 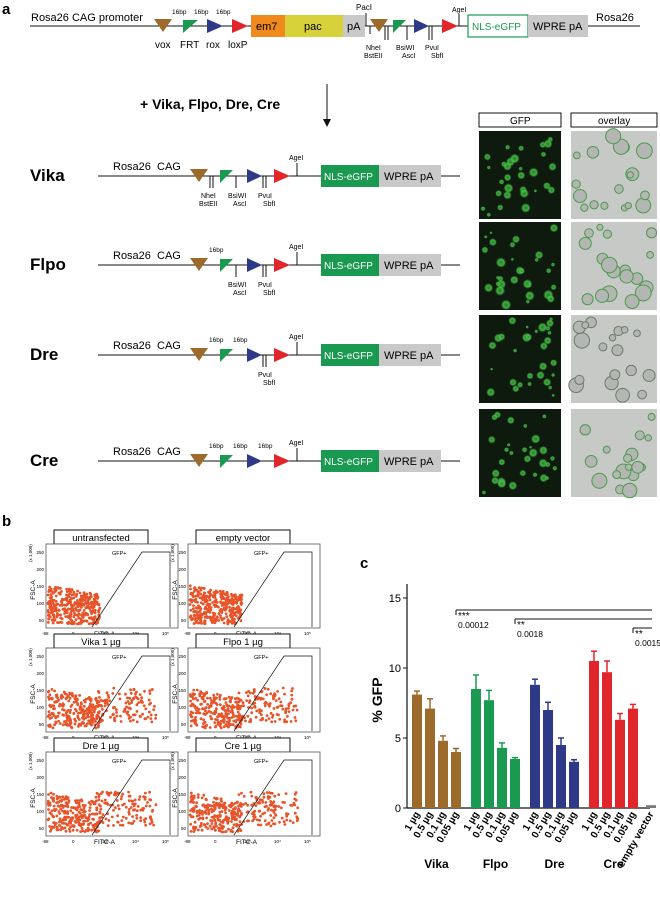 What do you see at coordinates (172, 657) in the screenshot?
I see `y-unit-label: (x 1,000)` at bounding box center [172, 657].